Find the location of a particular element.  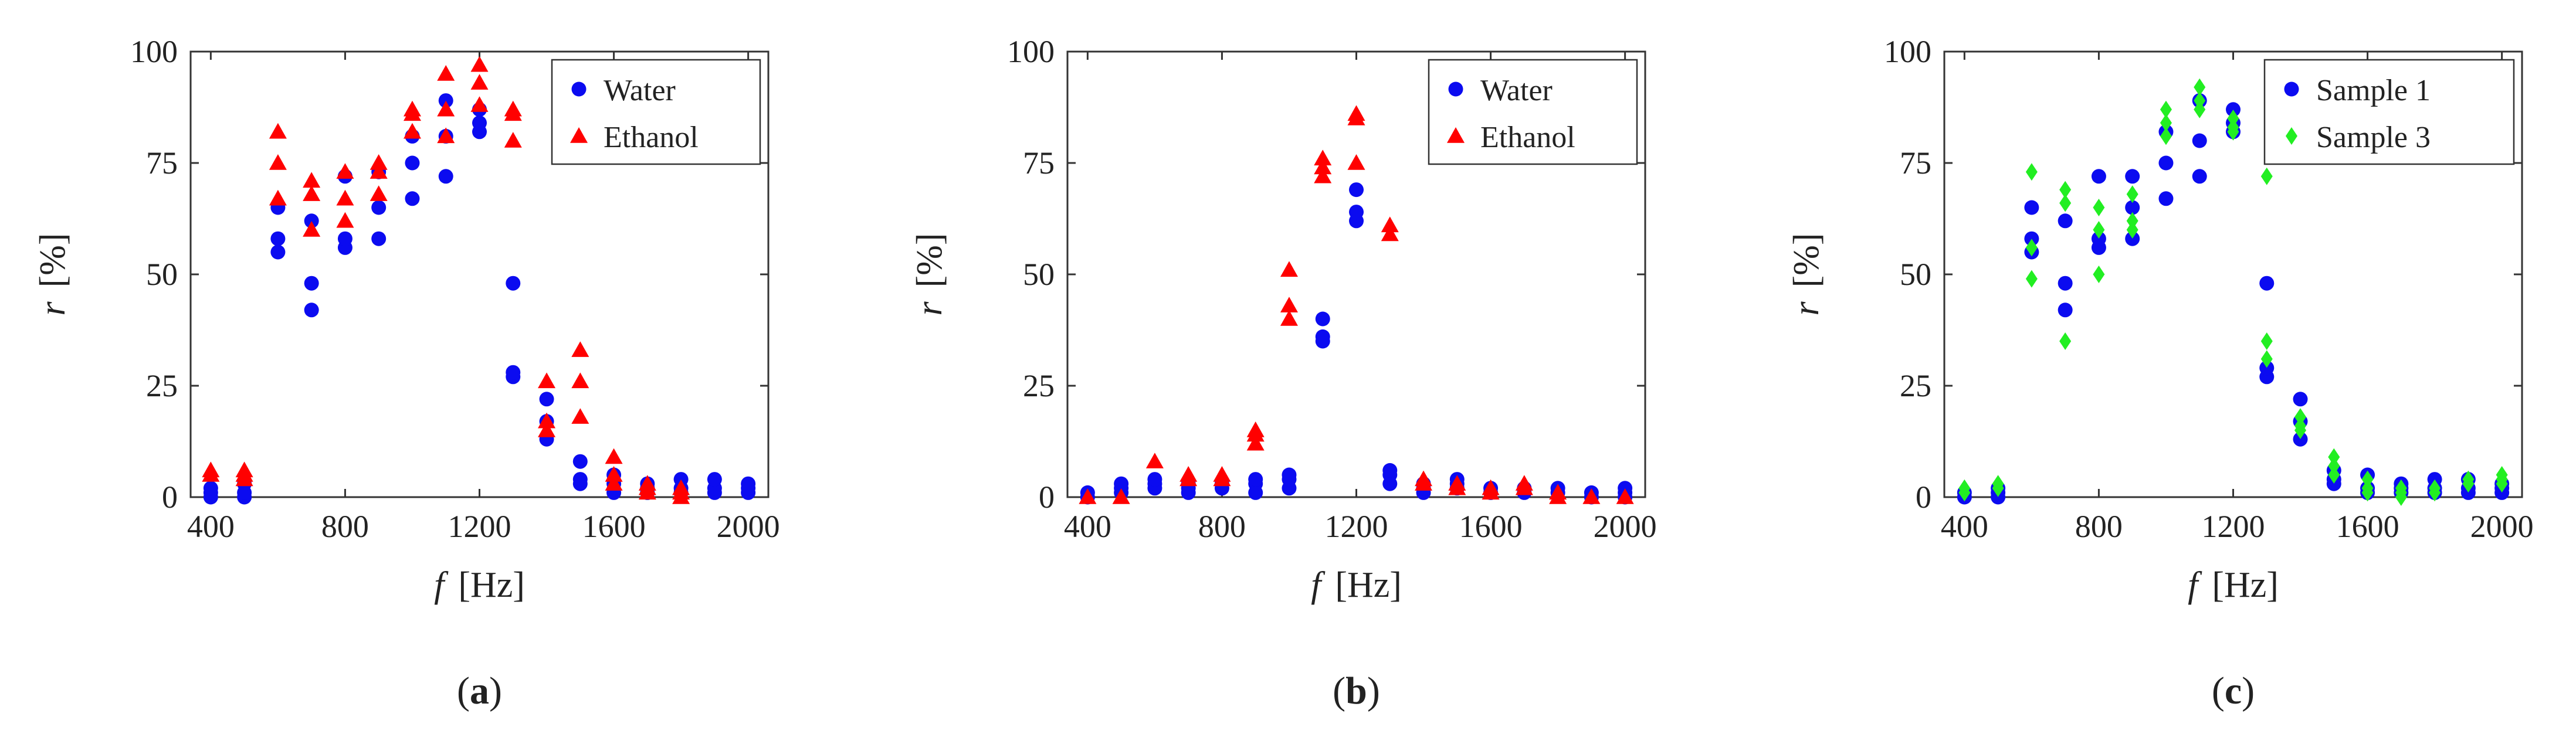

x-axis-unit: [Hz] is located at coordinates (2245, 585).